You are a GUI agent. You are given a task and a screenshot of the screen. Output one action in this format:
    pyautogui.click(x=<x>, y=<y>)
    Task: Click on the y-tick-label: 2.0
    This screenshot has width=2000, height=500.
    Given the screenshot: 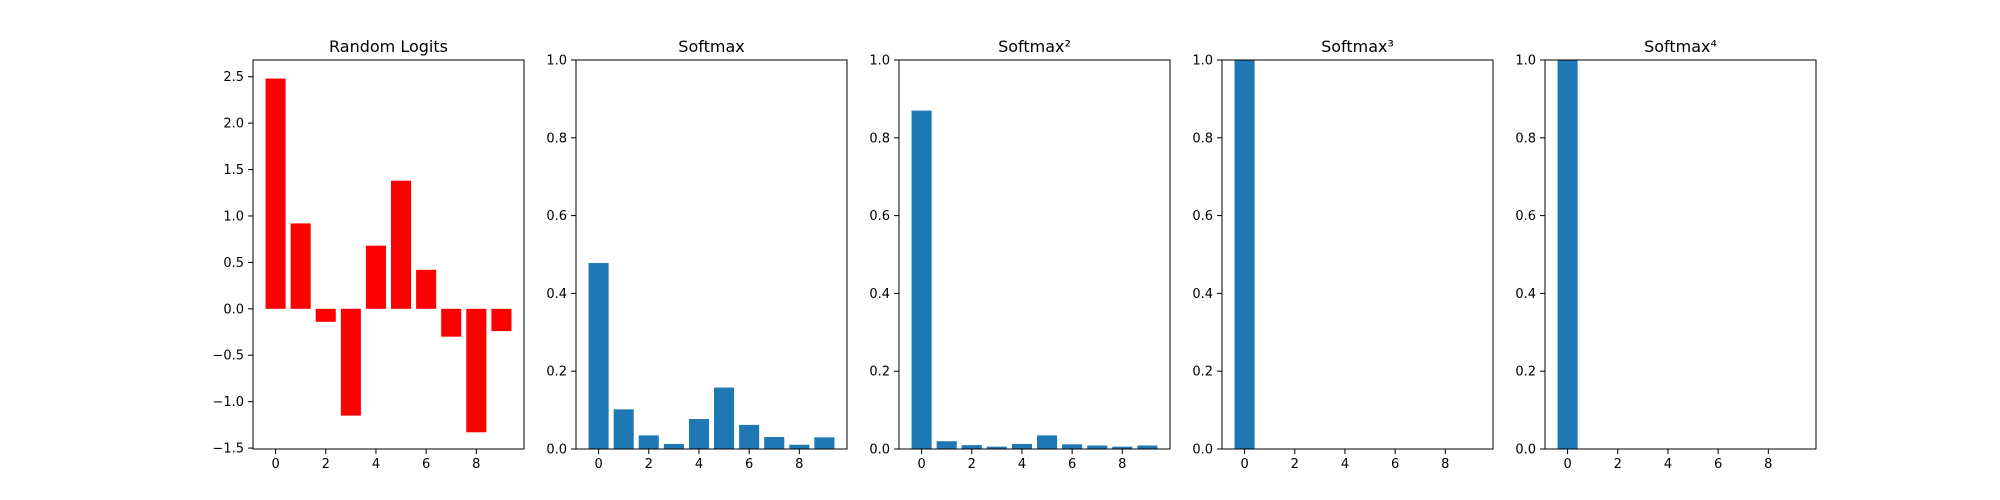 What is the action you would take?
    pyautogui.click(x=233, y=124)
    